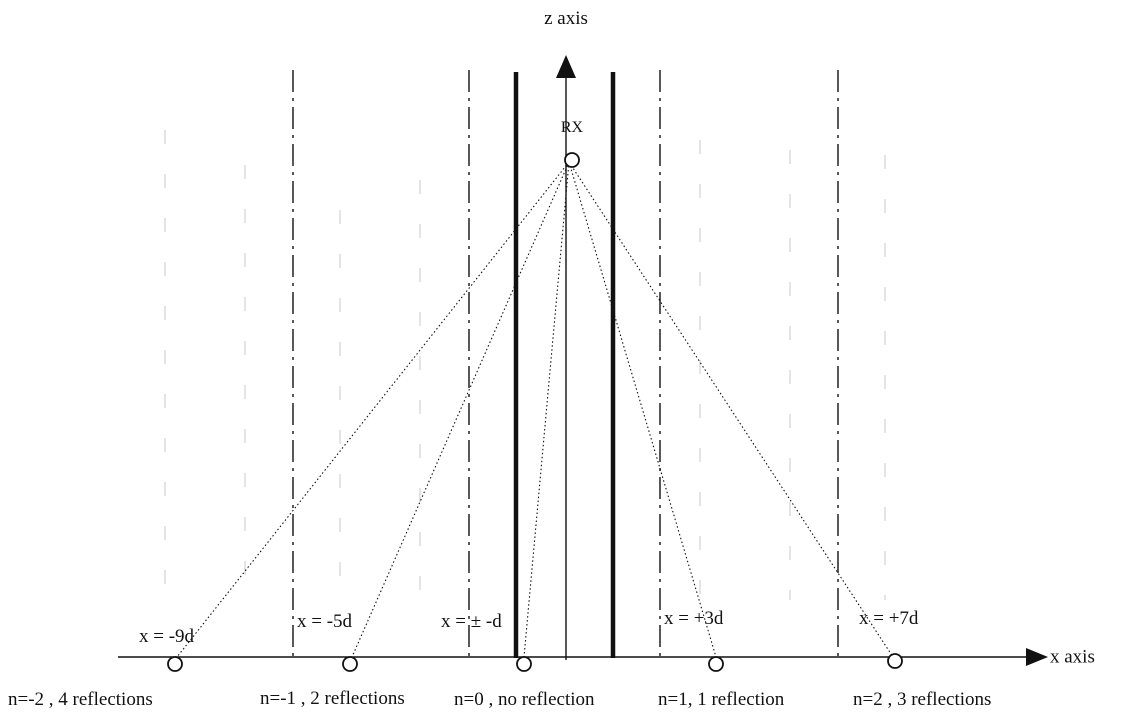 This screenshot has width=1121, height=721. I want to click on z-axis-label: z axis, so click(566, 18).